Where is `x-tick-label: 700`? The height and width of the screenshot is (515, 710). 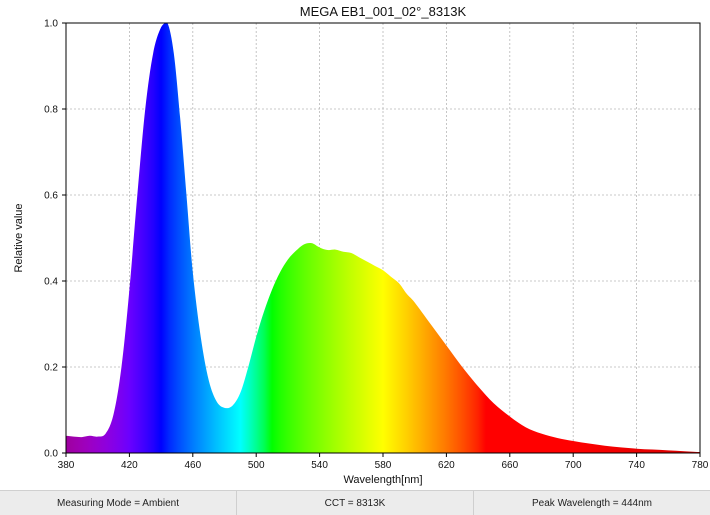 x-tick-label: 700 is located at coordinates (573, 465).